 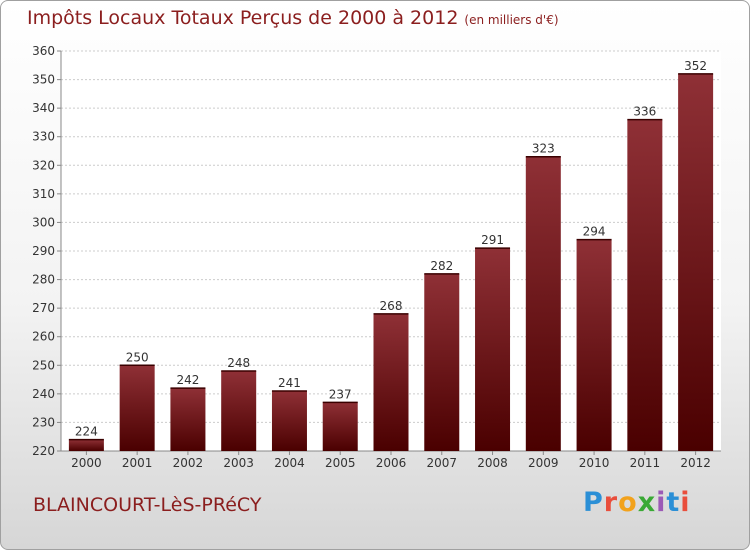 I want to click on bar-2011, so click(x=645, y=285).